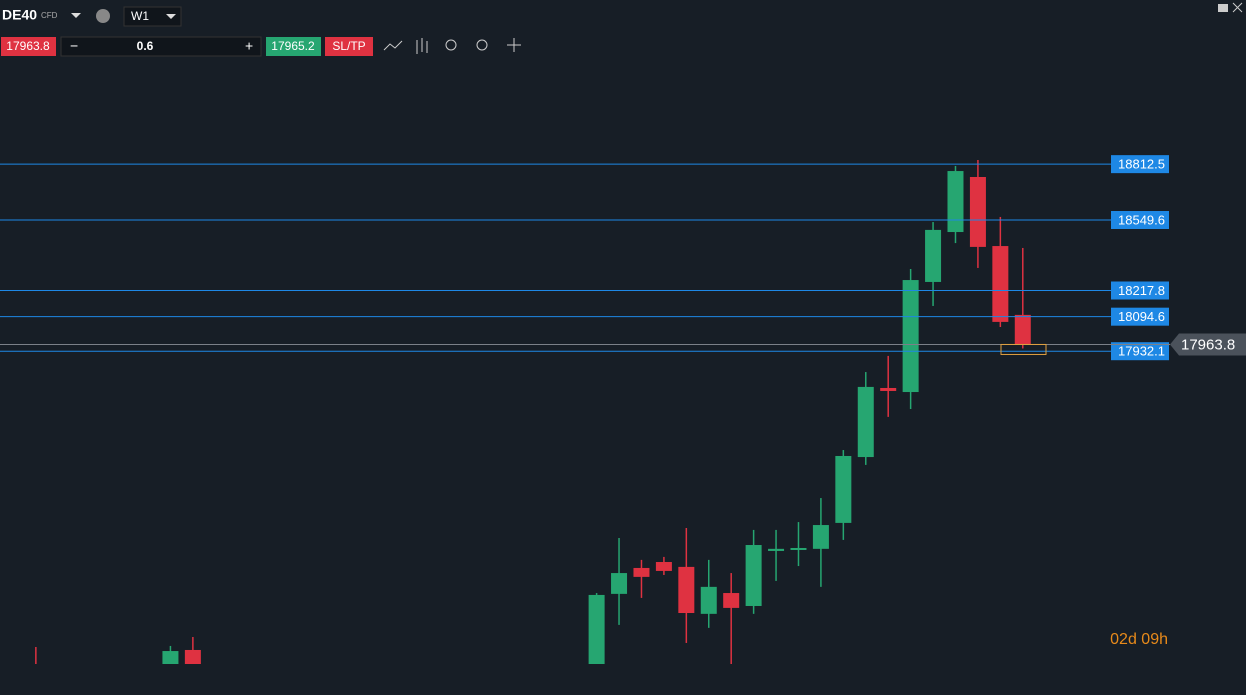 The width and height of the screenshot is (1246, 695). I want to click on volume-box, so click(161, 46).